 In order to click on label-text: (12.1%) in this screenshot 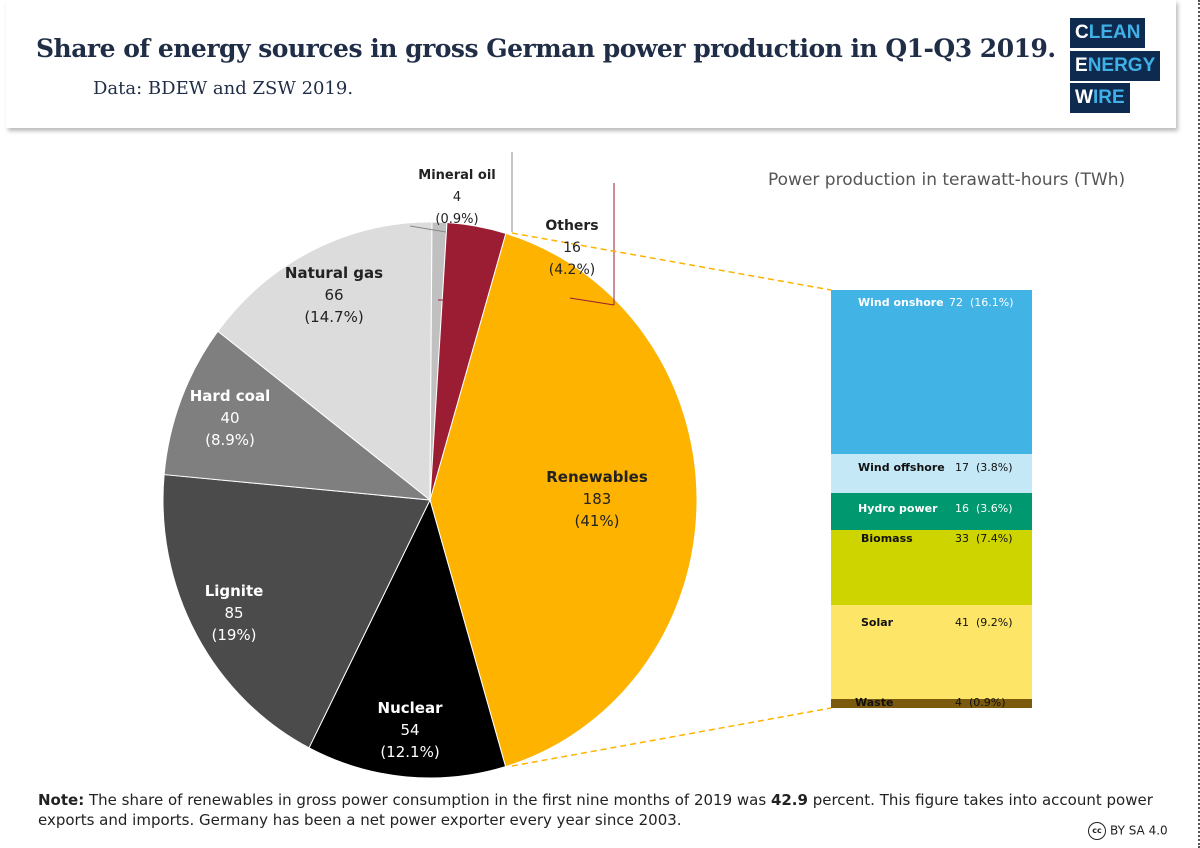, I will do `click(410, 752)`.